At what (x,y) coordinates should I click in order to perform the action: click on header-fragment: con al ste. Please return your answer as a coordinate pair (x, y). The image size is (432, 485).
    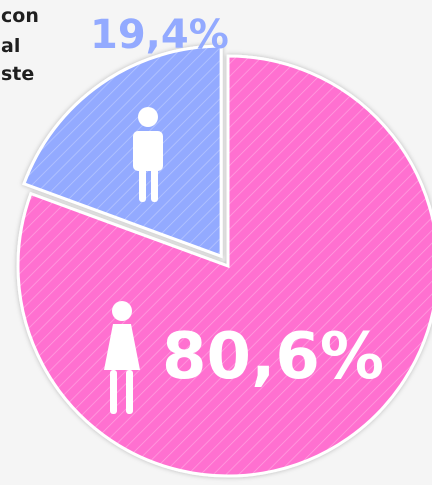
    Looking at the image, I should click on (20, 45).